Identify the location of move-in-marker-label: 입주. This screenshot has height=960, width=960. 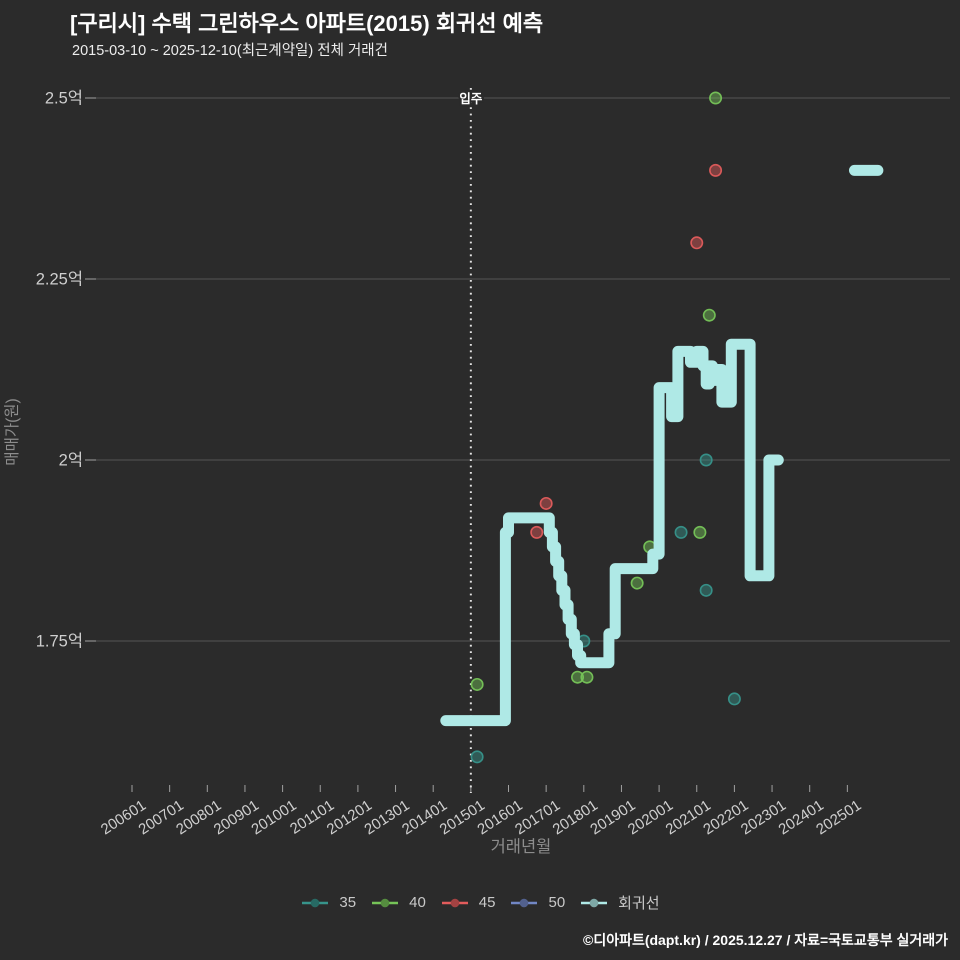
(471, 99).